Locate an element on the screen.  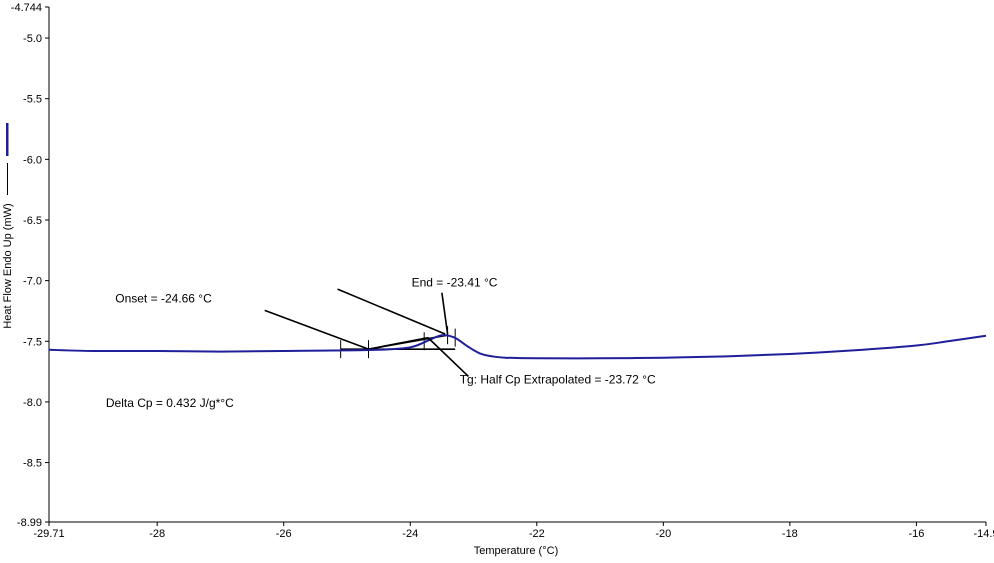
x-tick-label: -20 is located at coordinates (663, 534).